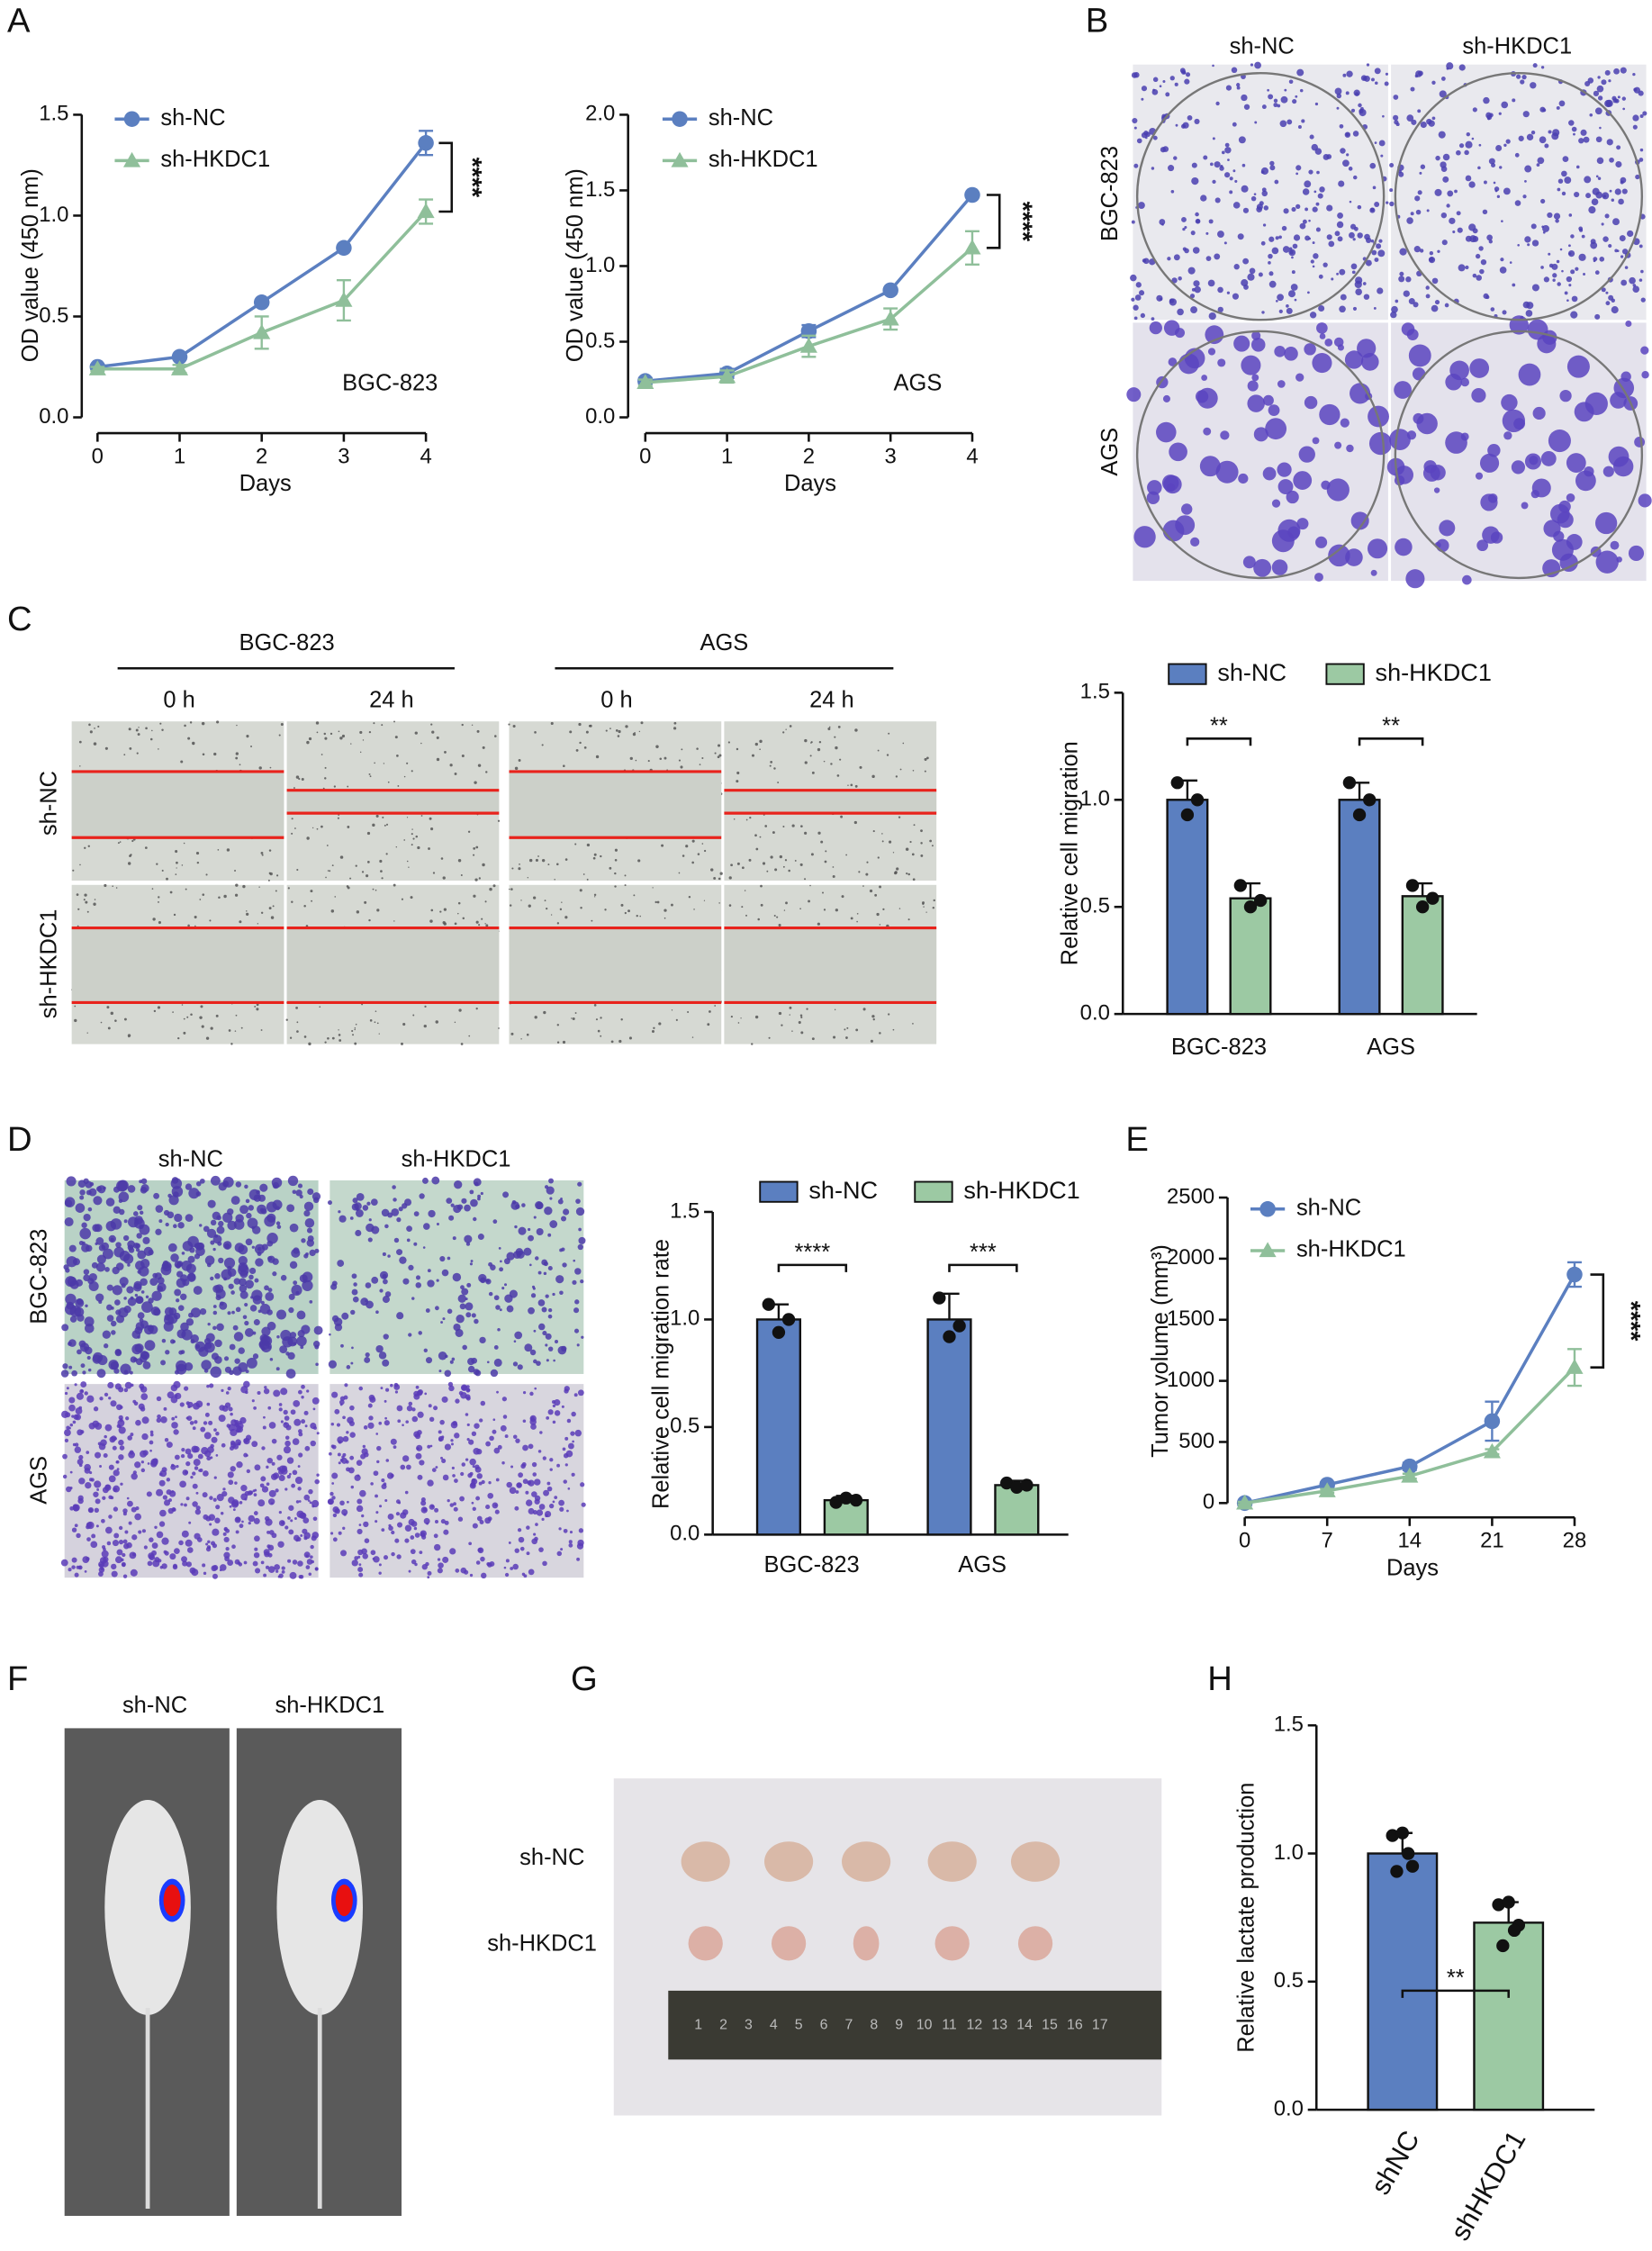 The height and width of the screenshot is (2251, 1652). I want to click on y-tick-label: 0.0, so click(53, 417).